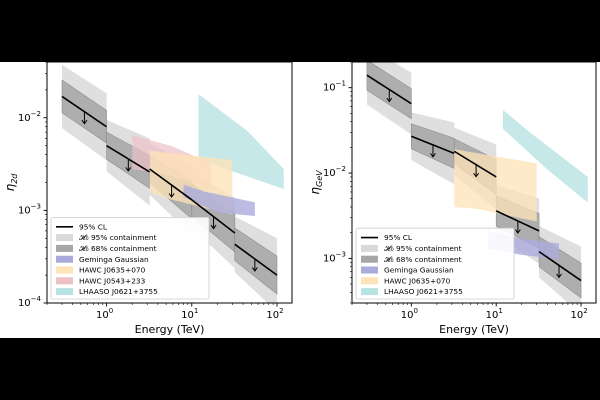  I want to click on y-axis-label: η2d, so click(11, 182).